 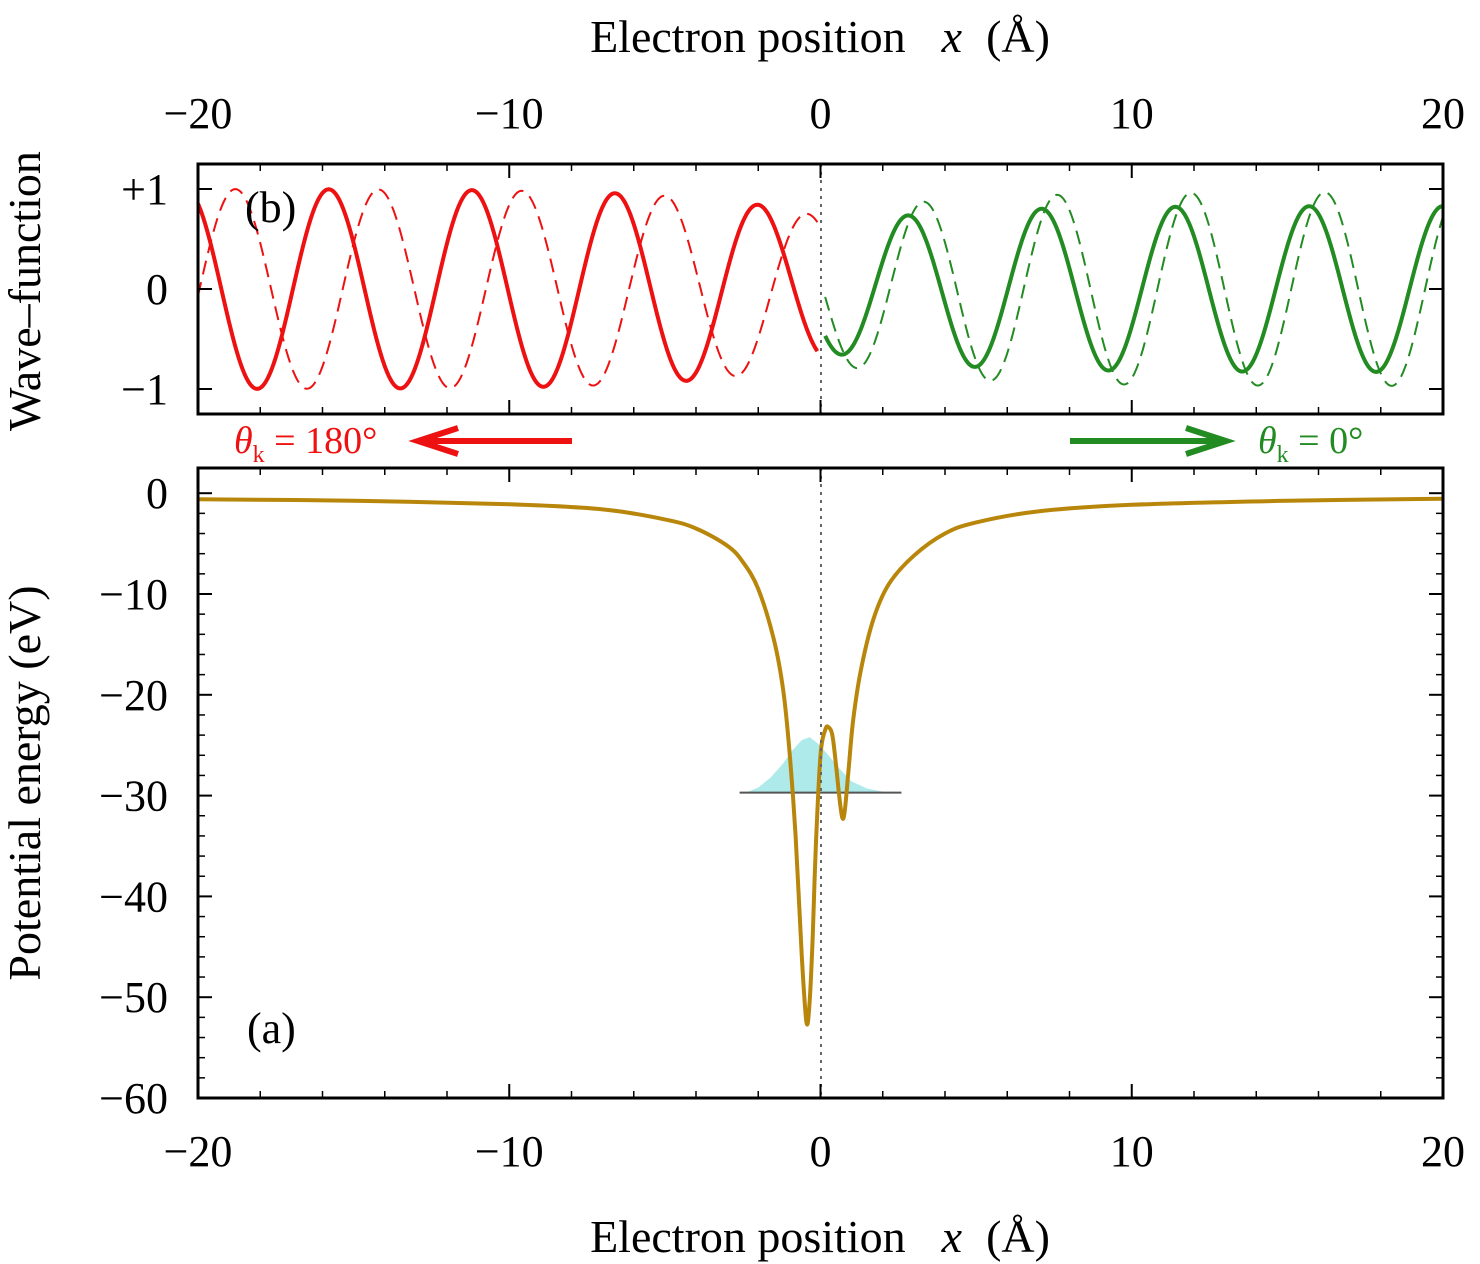 What do you see at coordinates (133, 695) in the screenshot?
I see `potential-ytick-label: −20` at bounding box center [133, 695].